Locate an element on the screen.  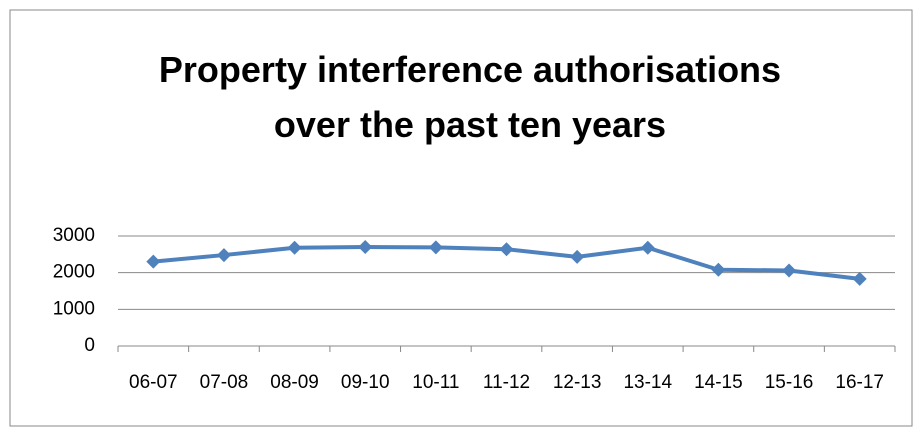
x-tick-label: 15-16 is located at coordinates (789, 382).